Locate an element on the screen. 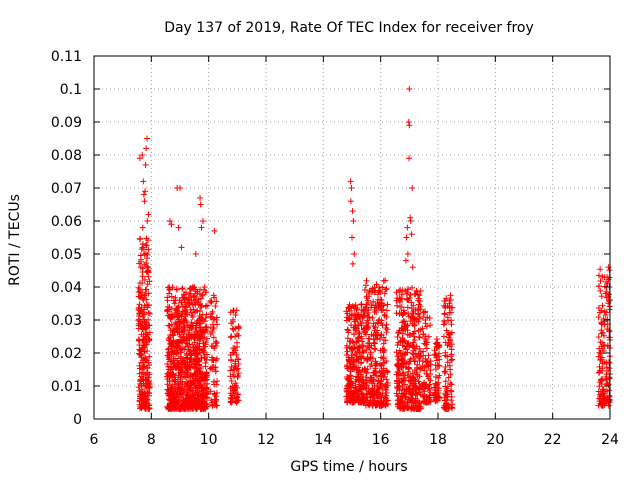 The image size is (640, 480). y-tick-label: 0.05 is located at coordinates (66, 255).